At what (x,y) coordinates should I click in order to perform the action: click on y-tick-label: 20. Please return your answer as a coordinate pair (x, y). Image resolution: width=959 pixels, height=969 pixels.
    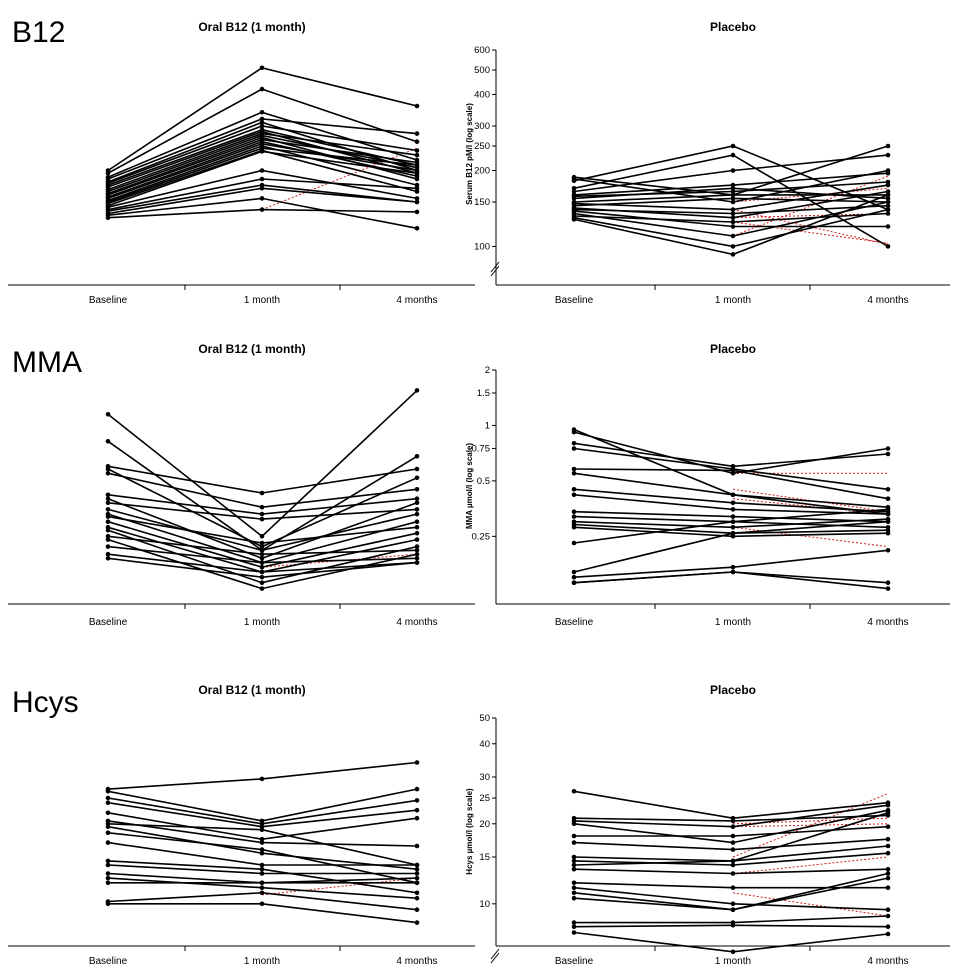
    Looking at the image, I should click on (484, 824).